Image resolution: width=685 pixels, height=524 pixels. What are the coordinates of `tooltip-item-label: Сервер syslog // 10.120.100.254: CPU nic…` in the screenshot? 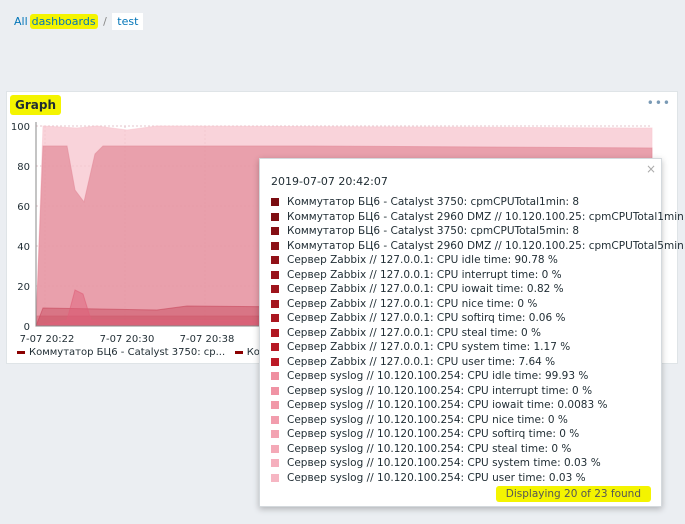 It's located at (427, 419).